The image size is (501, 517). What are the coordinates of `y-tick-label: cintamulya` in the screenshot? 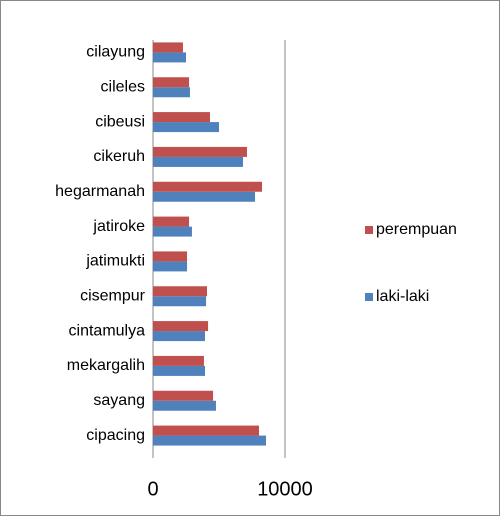 It's located at (107, 330).